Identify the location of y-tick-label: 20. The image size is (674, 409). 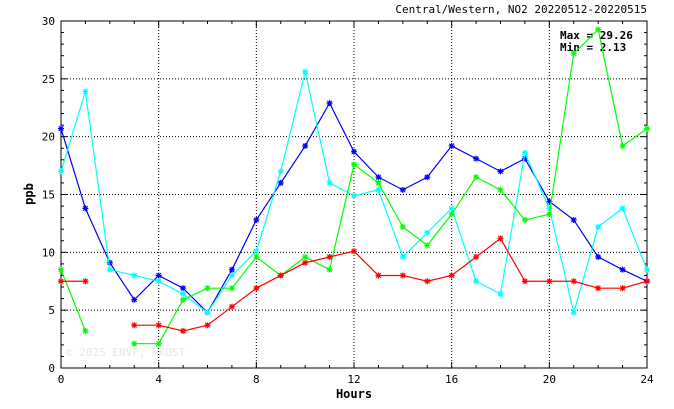
(48, 137).